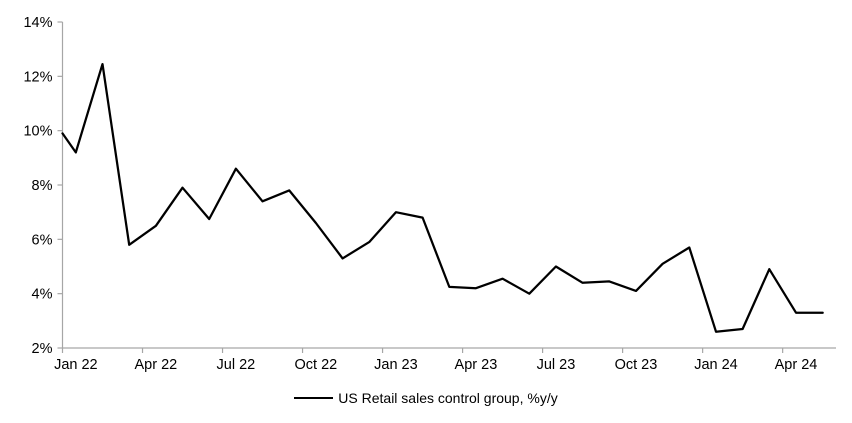 The height and width of the screenshot is (423, 852). What do you see at coordinates (42, 186) in the screenshot?
I see `y-axis-tick-label: 8%` at bounding box center [42, 186].